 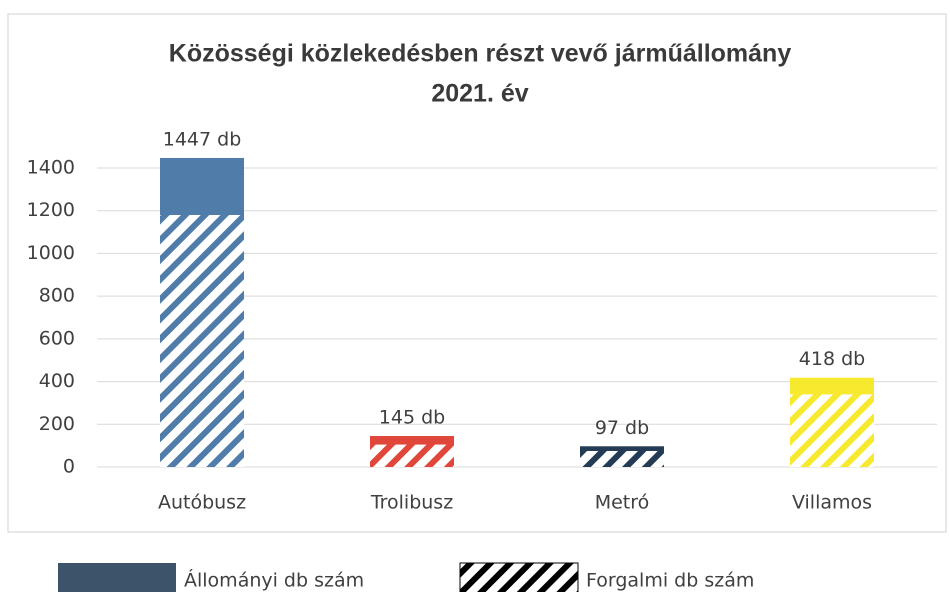 What do you see at coordinates (51, 253) in the screenshot?
I see `y-tick-label: 1000` at bounding box center [51, 253].